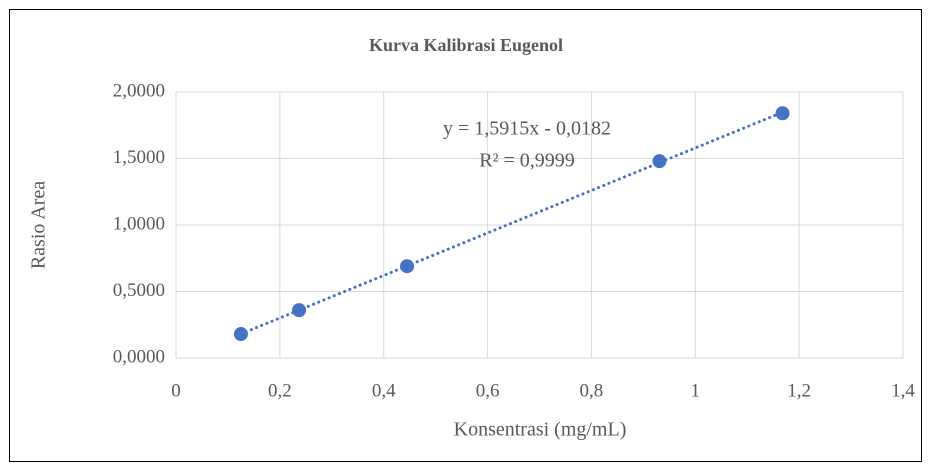 This screenshot has width=932, height=470. Describe the element at coordinates (139, 223) in the screenshot. I see `y-tick-label: 1,0000` at that location.